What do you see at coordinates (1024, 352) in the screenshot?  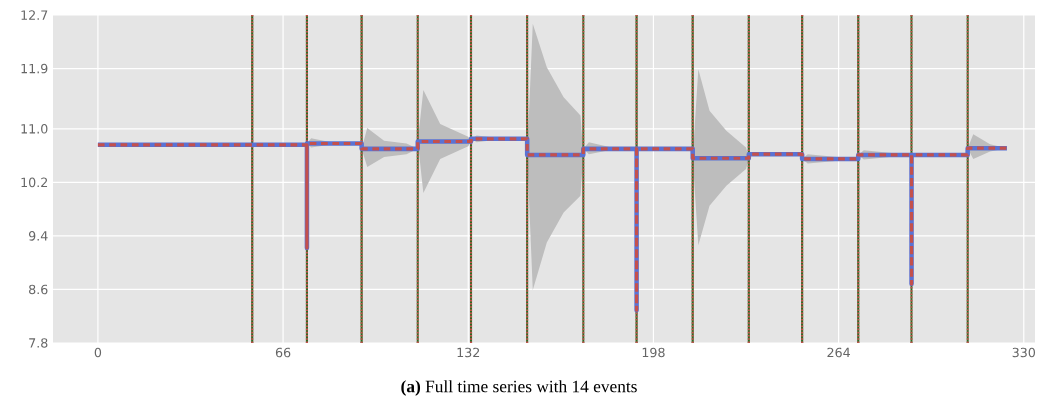 I see `x-tick-label: 330` at bounding box center [1024, 352].